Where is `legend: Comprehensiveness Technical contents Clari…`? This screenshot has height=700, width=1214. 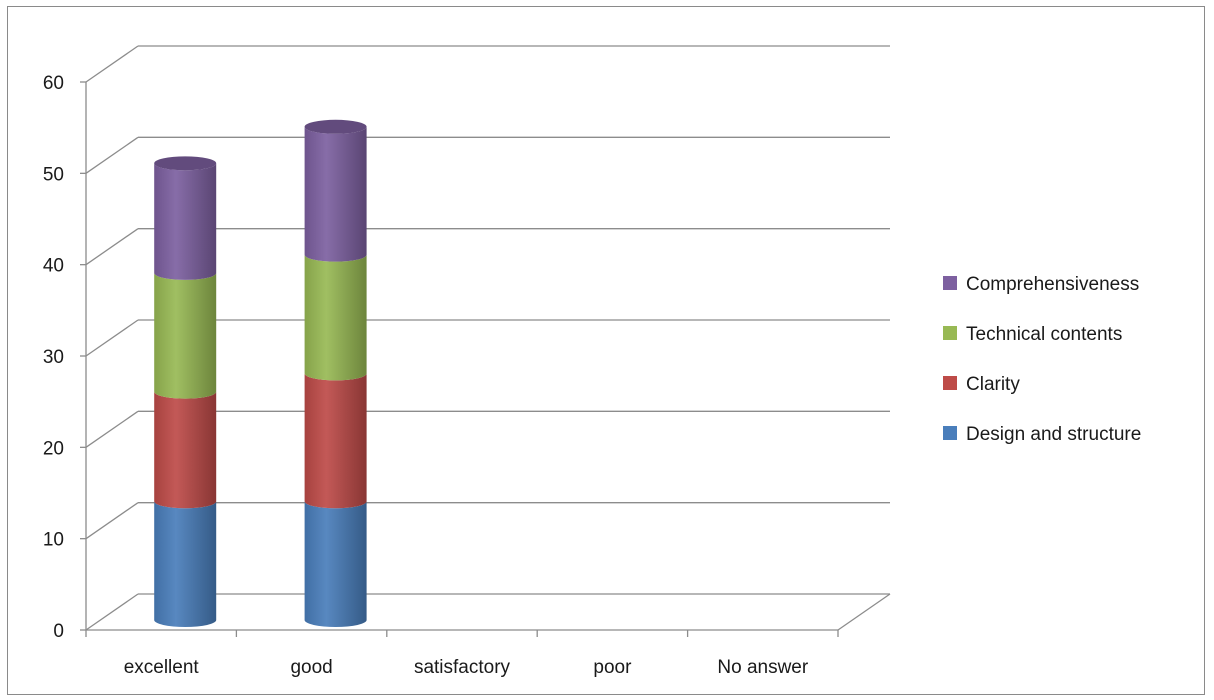 legend: Comprehensiveness Technical contents Clari… is located at coordinates (1042, 359).